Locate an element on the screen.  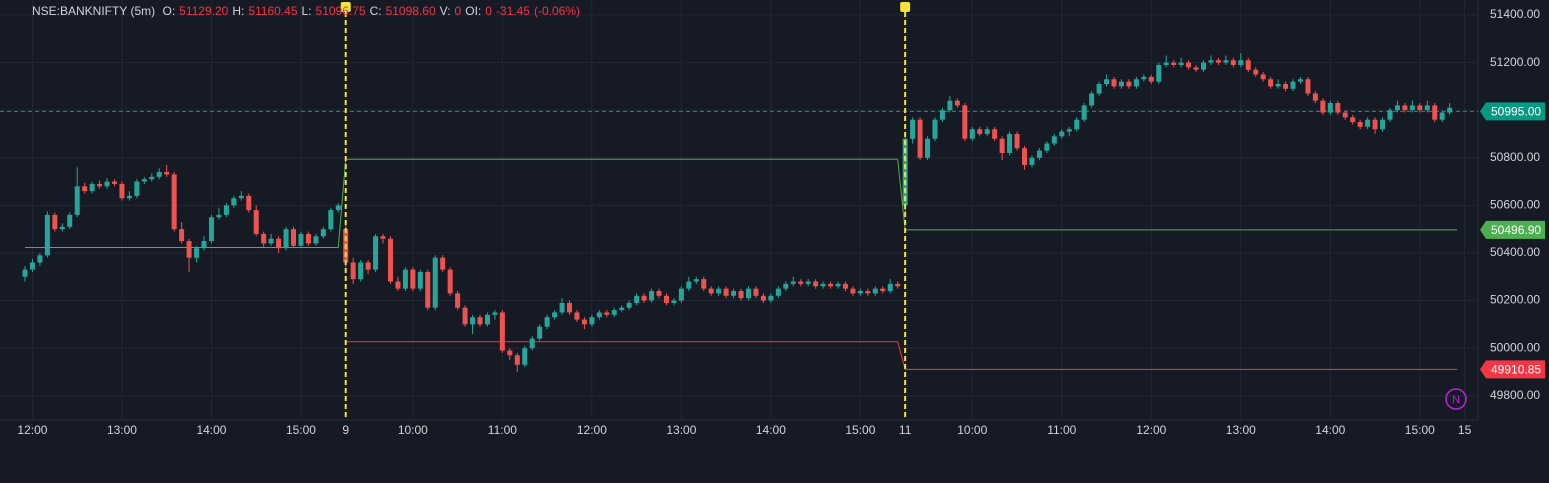
x-tick-label: 11:00 is located at coordinates (1061, 430).